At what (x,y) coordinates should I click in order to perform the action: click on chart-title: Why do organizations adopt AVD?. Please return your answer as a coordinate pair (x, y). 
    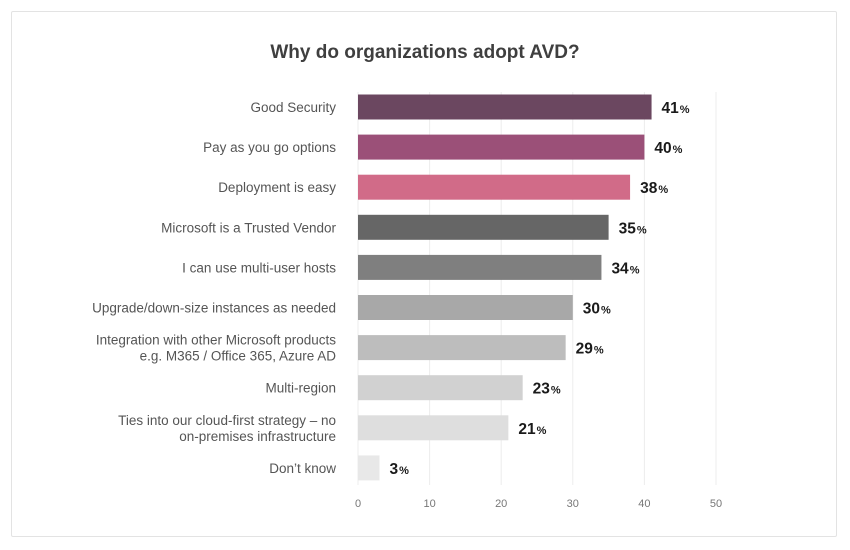
    Looking at the image, I should click on (424, 52).